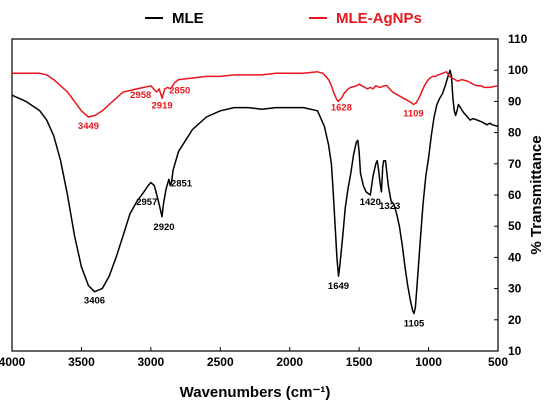 Image resolution: width=550 pixels, height=406 pixels. What do you see at coordinates (254, 358) in the screenshot?
I see `x-axis: 4000 3500 3000 2500 2000 1500 1000 500` at bounding box center [254, 358].